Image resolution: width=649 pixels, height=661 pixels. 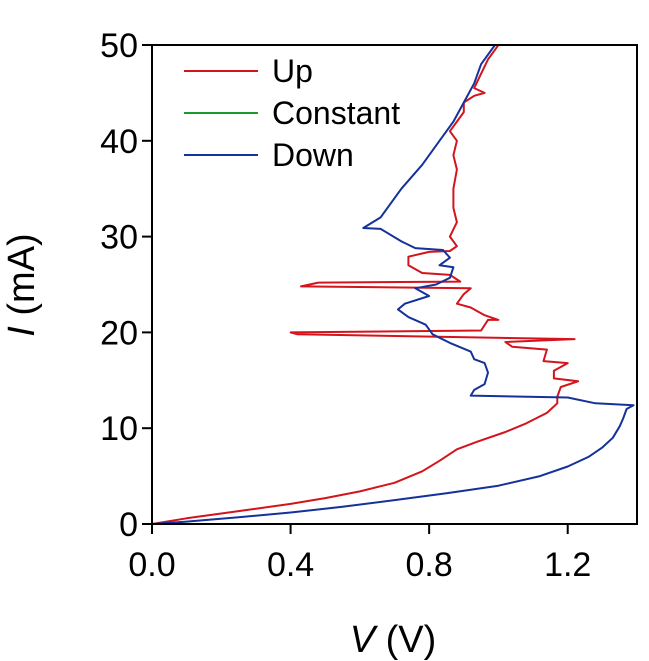 I want to click on y-tick-label: 40, so click(x=119, y=142).